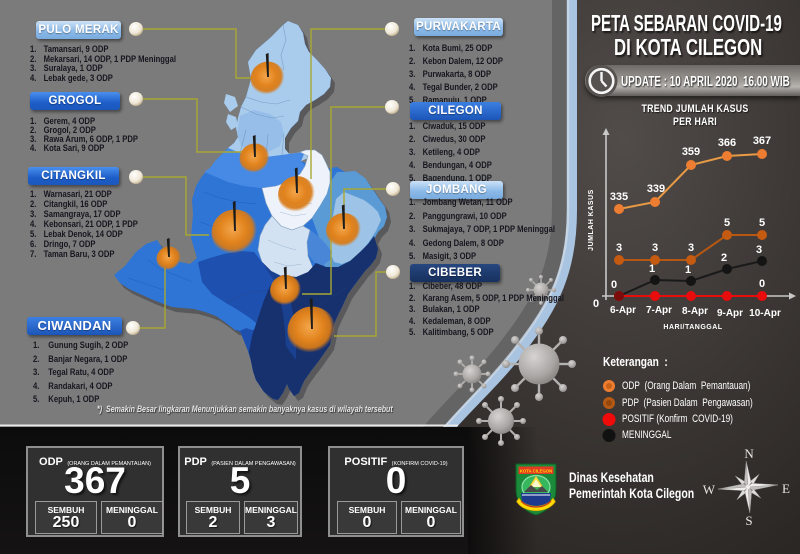 The image size is (800, 554). What do you see at coordinates (536, 470) in the screenshot?
I see `svg-text: KOTA CILEGON` at bounding box center [536, 470].